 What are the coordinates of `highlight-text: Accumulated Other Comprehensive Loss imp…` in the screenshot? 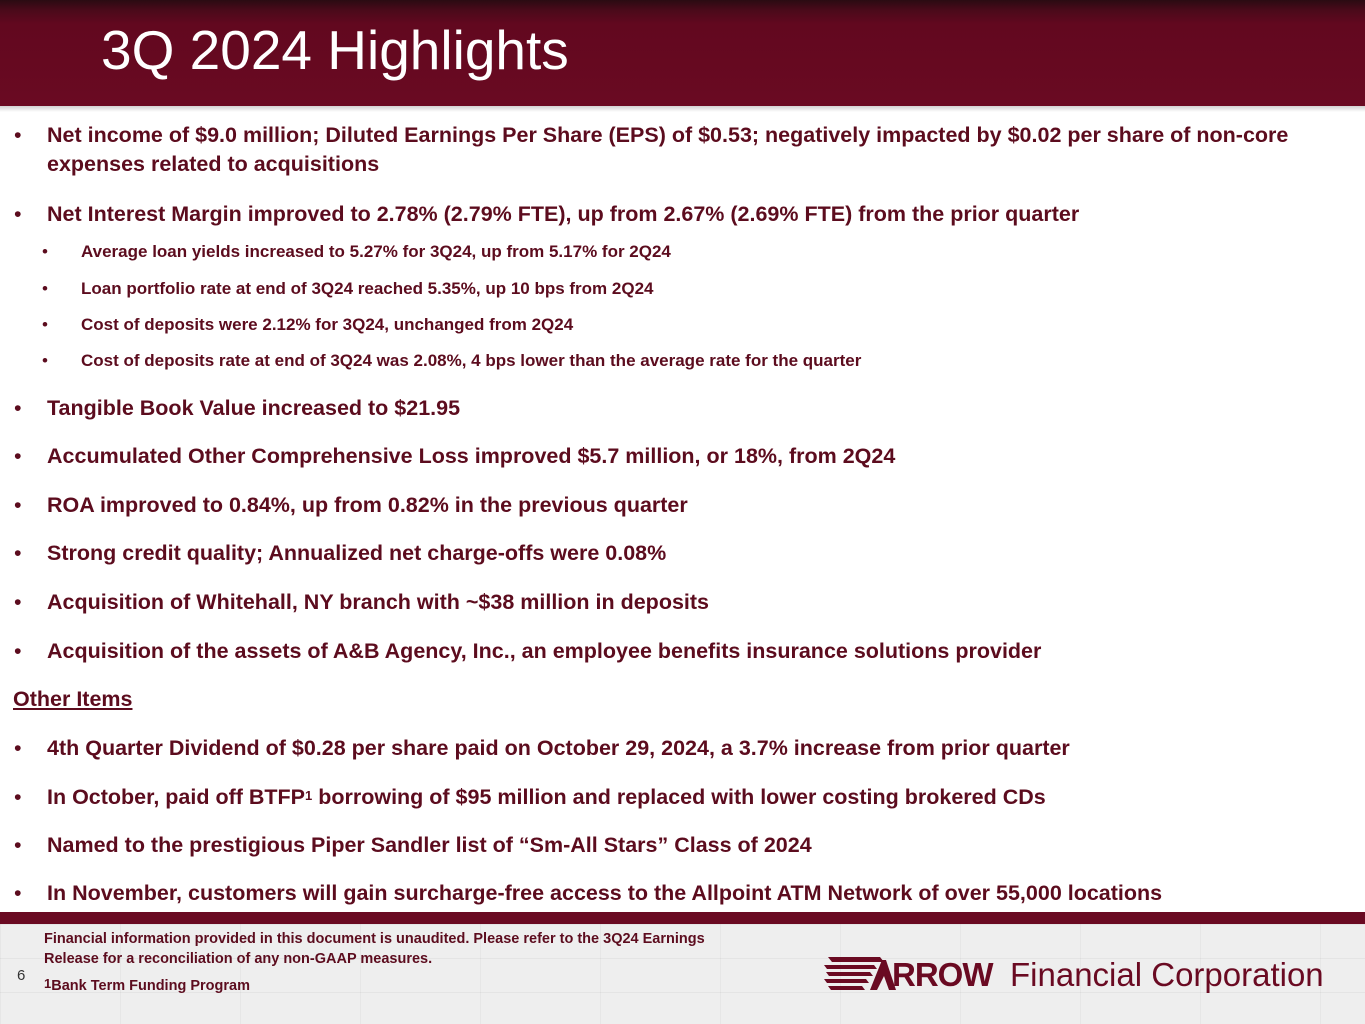 It's located at (471, 456).